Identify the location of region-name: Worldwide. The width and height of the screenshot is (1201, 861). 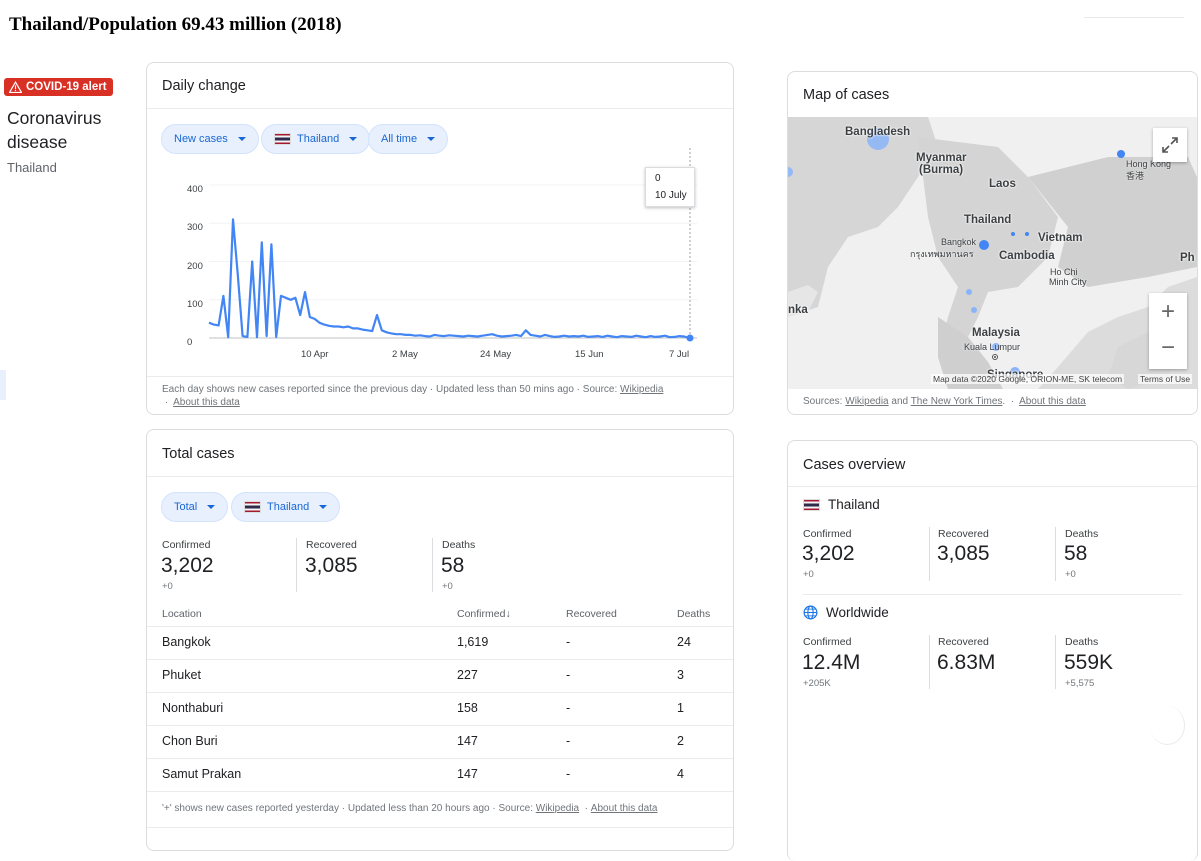
(857, 612).